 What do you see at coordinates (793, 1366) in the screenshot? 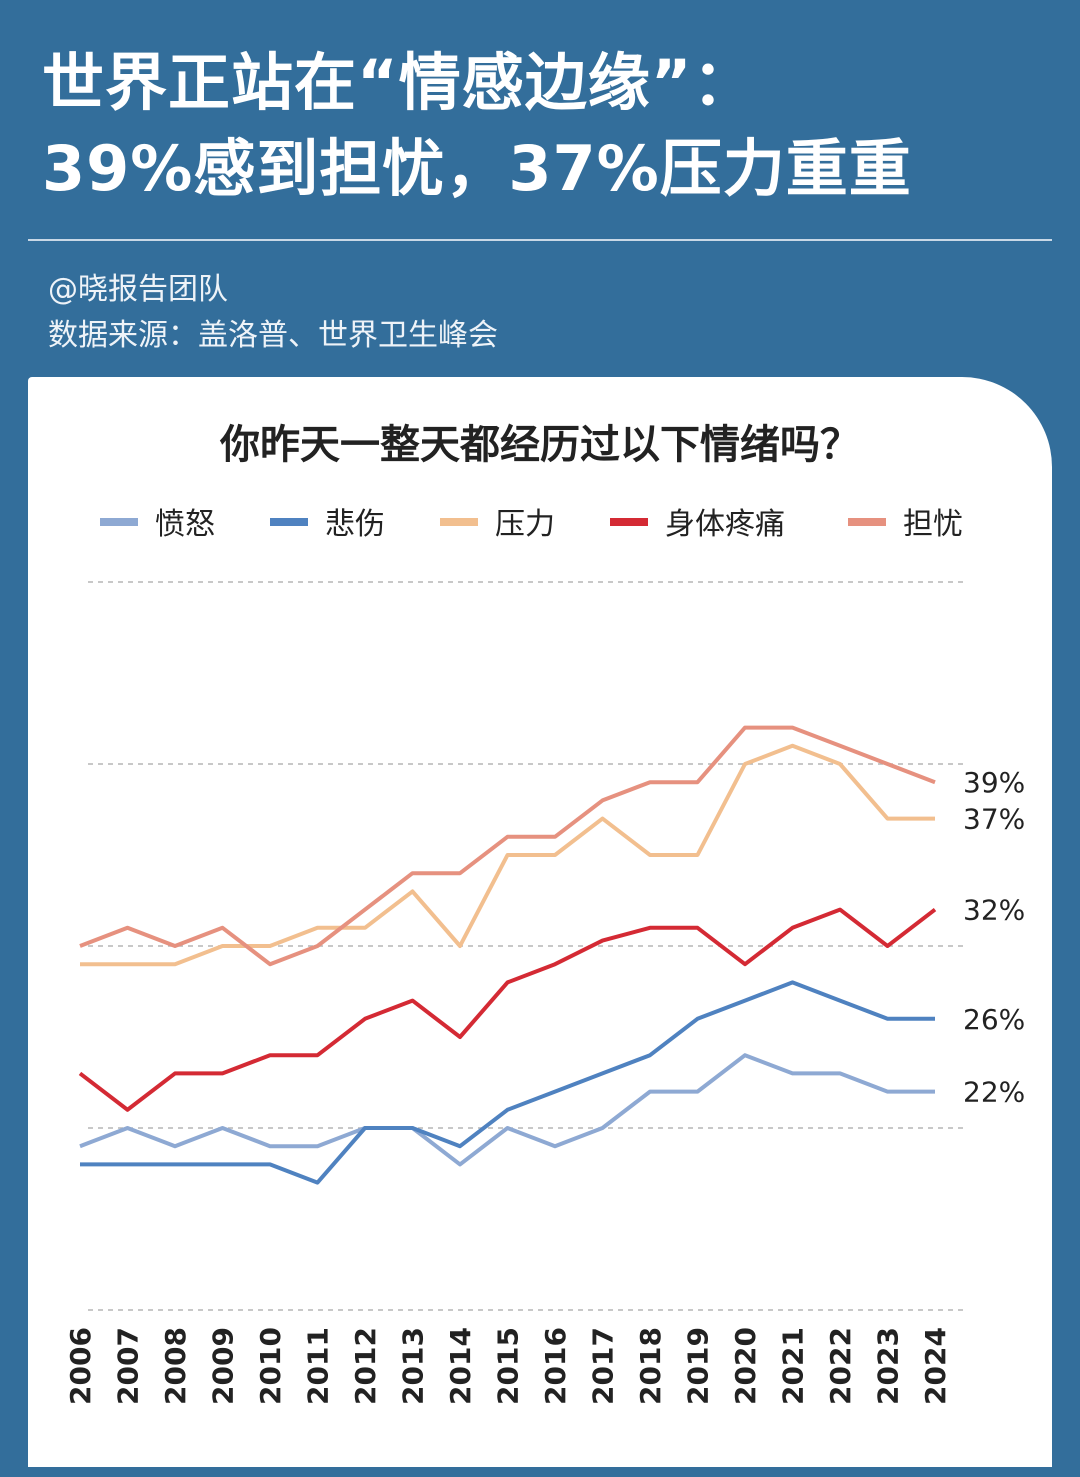
I see `x-tick-label: 2021` at bounding box center [793, 1366].